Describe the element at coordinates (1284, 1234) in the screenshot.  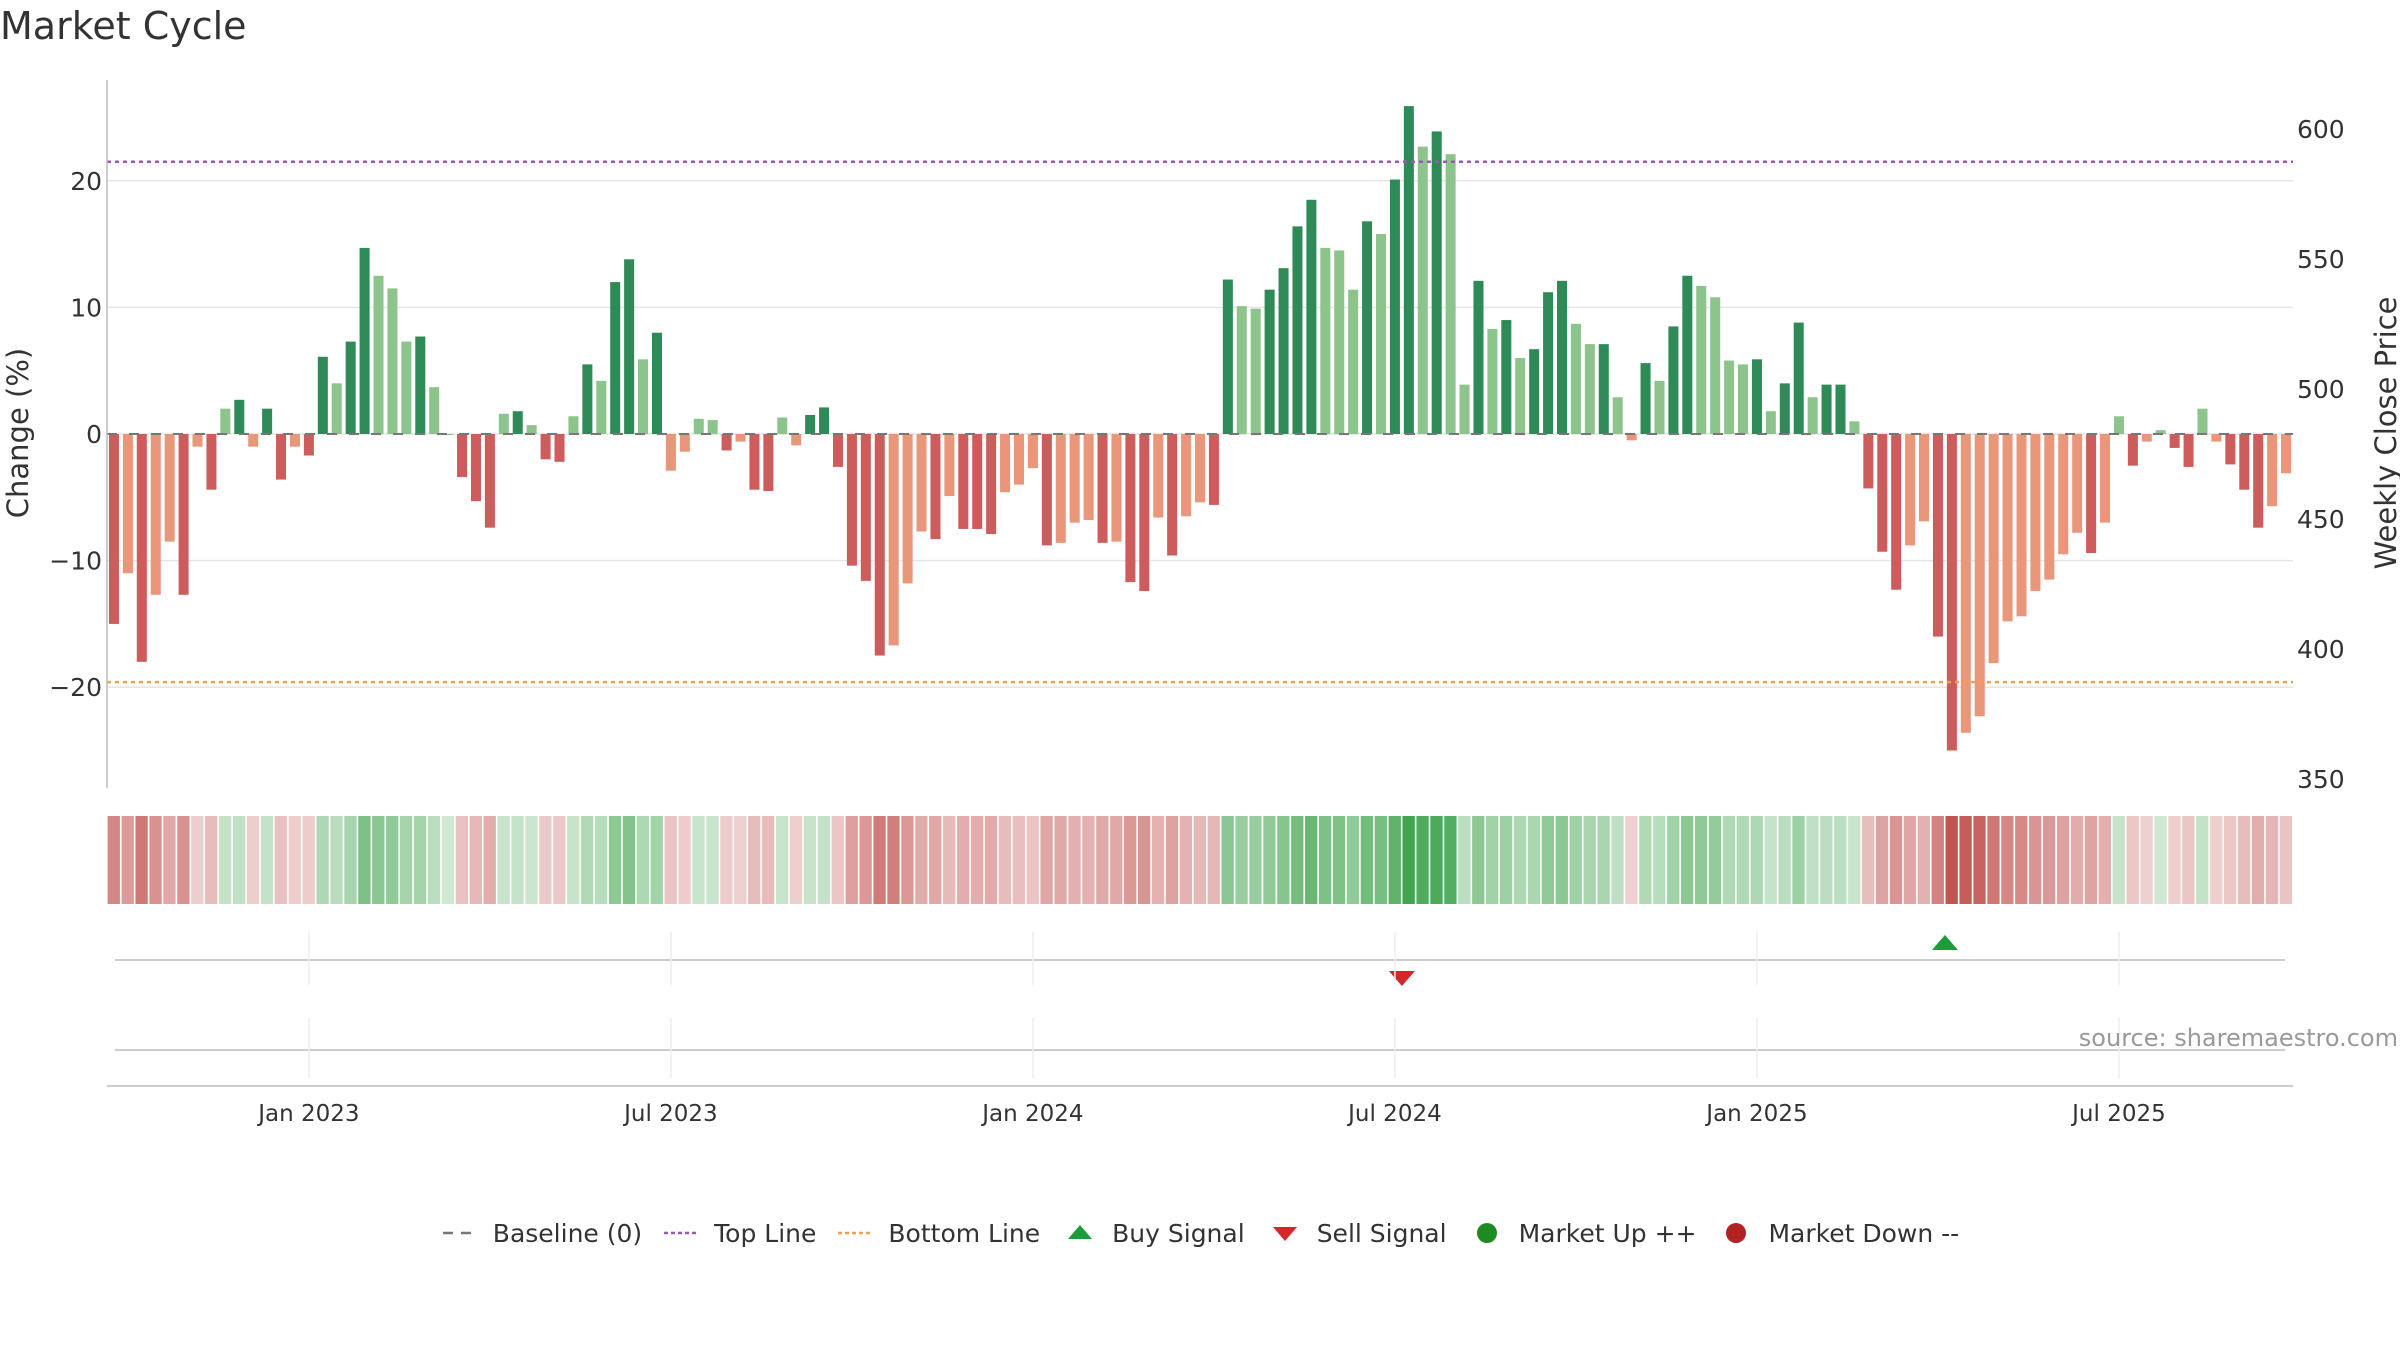
I see `triangle-down-red-icon` at that location.